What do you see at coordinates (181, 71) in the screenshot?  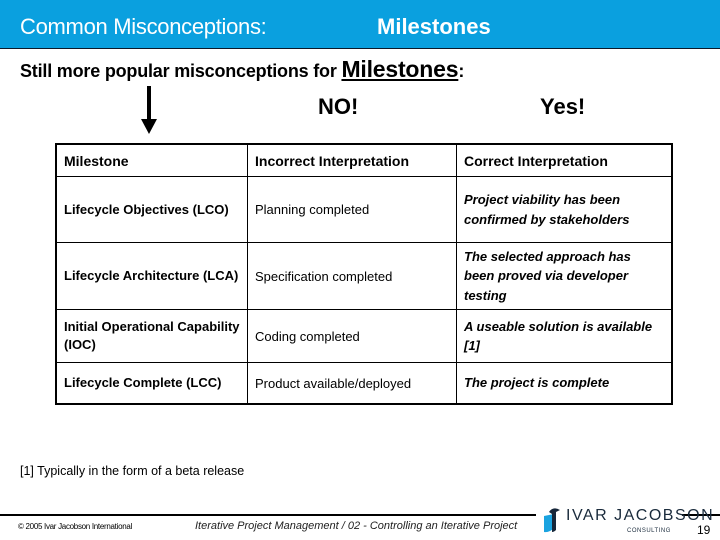 I see `subtitle-prefix: Still more popular misconceptions for` at bounding box center [181, 71].